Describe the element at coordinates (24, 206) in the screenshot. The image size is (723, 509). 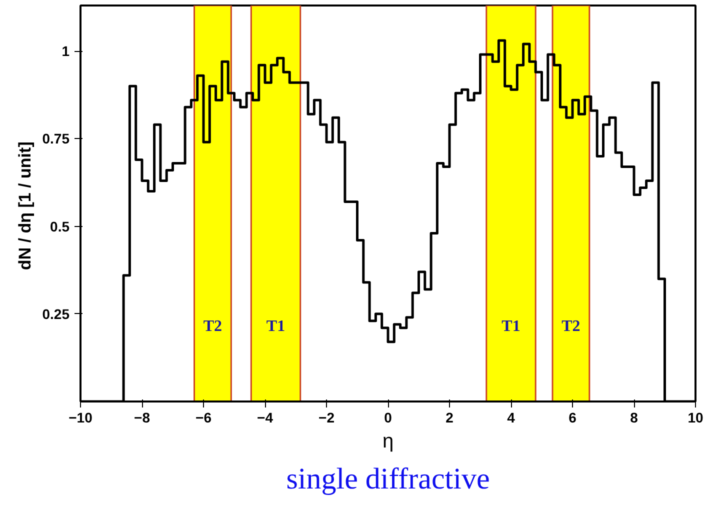
I see `y-axis-title: dN / dη [1 / unit]` at that location.